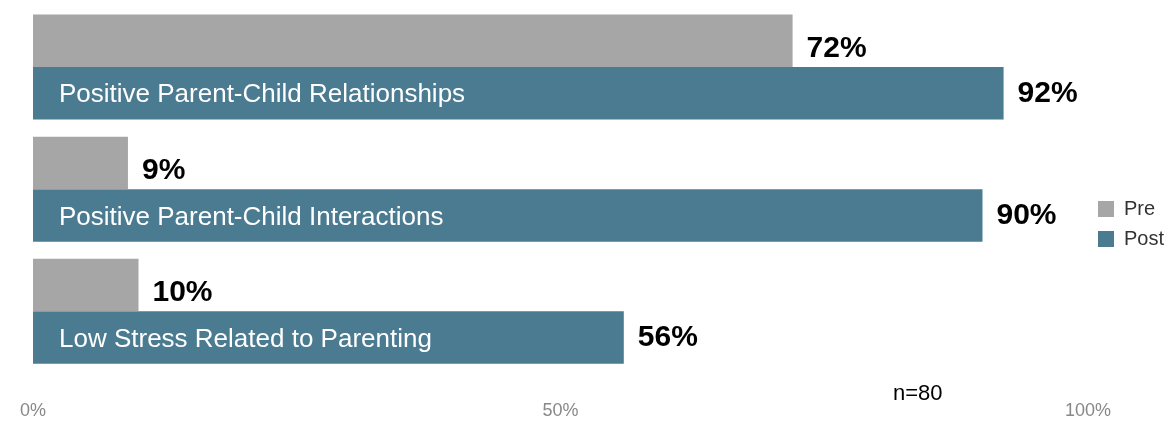 This screenshot has height=442, width=1174. What do you see at coordinates (836, 47) in the screenshot?
I see `data-label: 72%` at bounding box center [836, 47].